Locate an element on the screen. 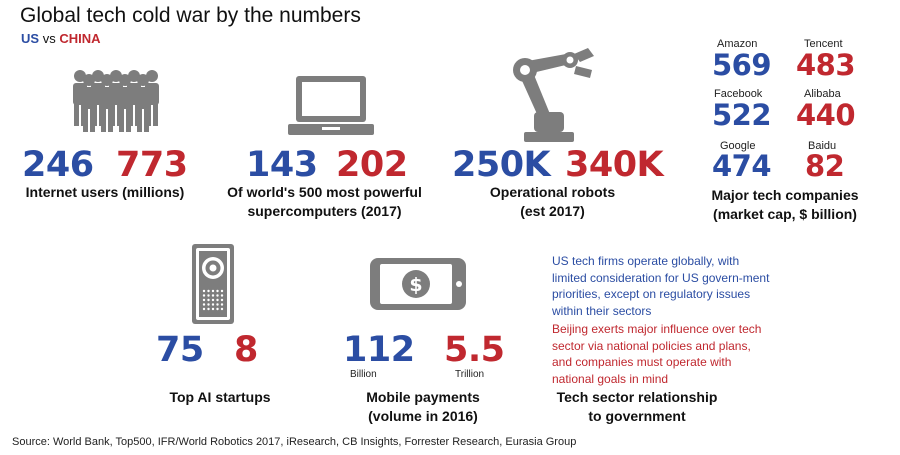 This screenshot has height=455, width=900. ai-device-icon is located at coordinates (213, 284).